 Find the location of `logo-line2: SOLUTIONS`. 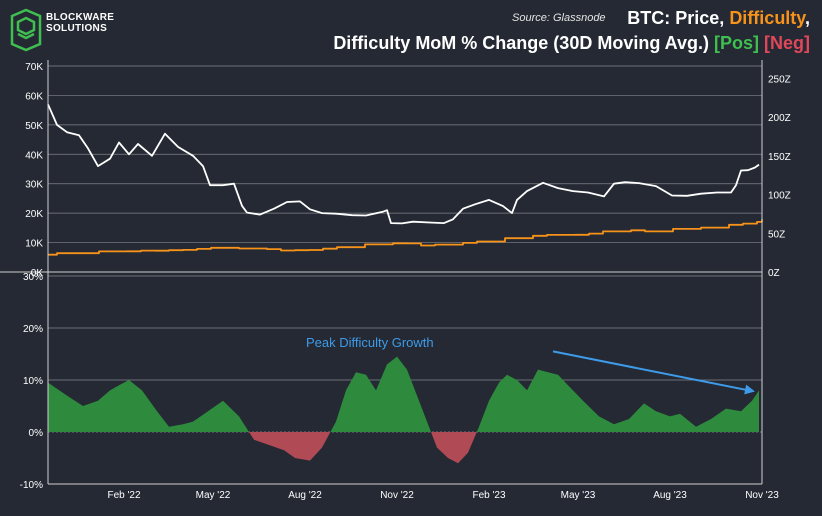

logo-line2: SOLUTIONS is located at coordinates (77, 28).